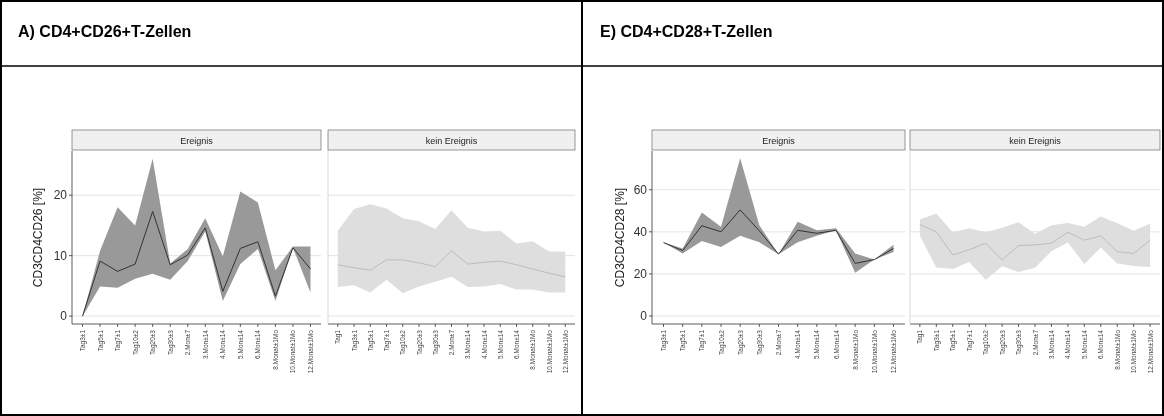 The image size is (1164, 416). I want to click on y-tick-label: 60, so click(640, 189).